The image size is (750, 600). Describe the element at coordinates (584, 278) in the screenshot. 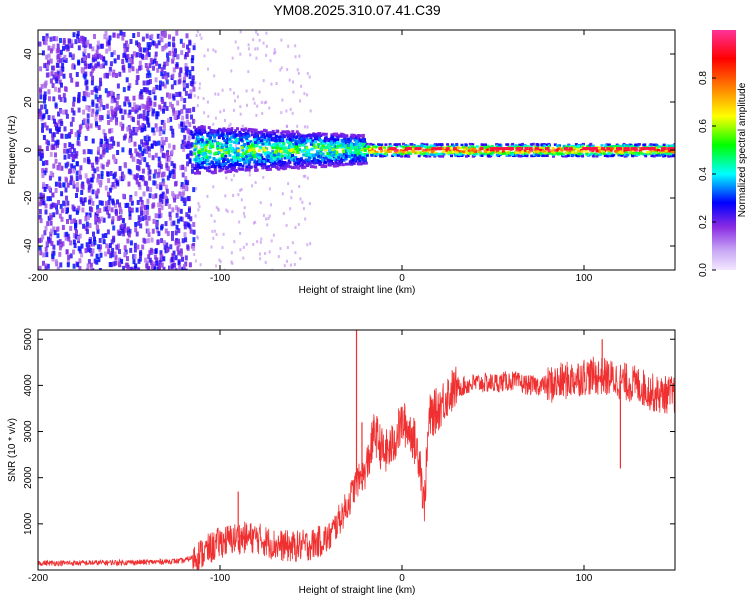

I see `x-tick-label: 100` at that location.